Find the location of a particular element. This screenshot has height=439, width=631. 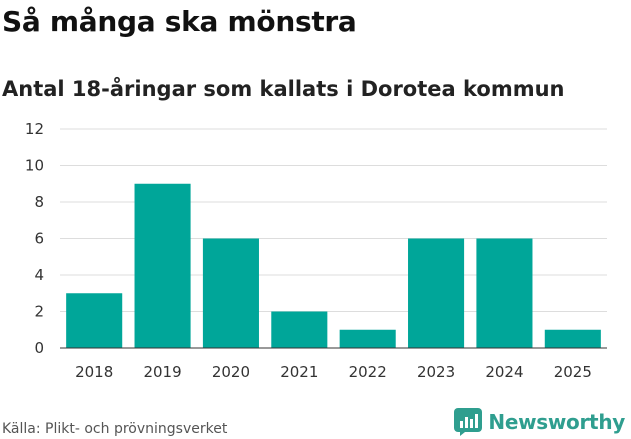

y-tick-label: 0 is located at coordinates (39, 348).